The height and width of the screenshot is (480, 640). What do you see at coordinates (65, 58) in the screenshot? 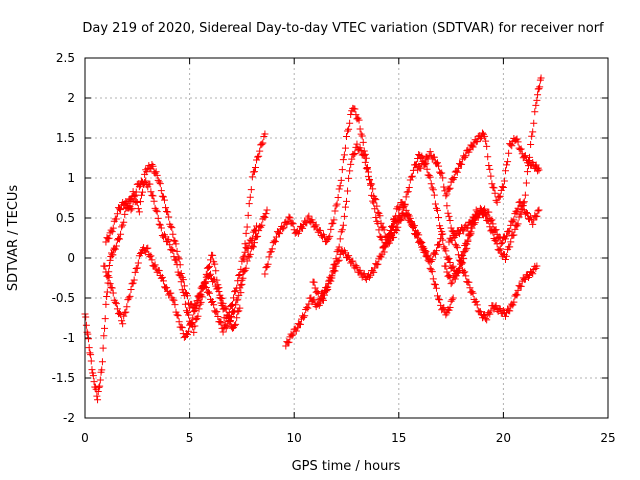
I see `y-tick-label: 2.5` at bounding box center [65, 58].